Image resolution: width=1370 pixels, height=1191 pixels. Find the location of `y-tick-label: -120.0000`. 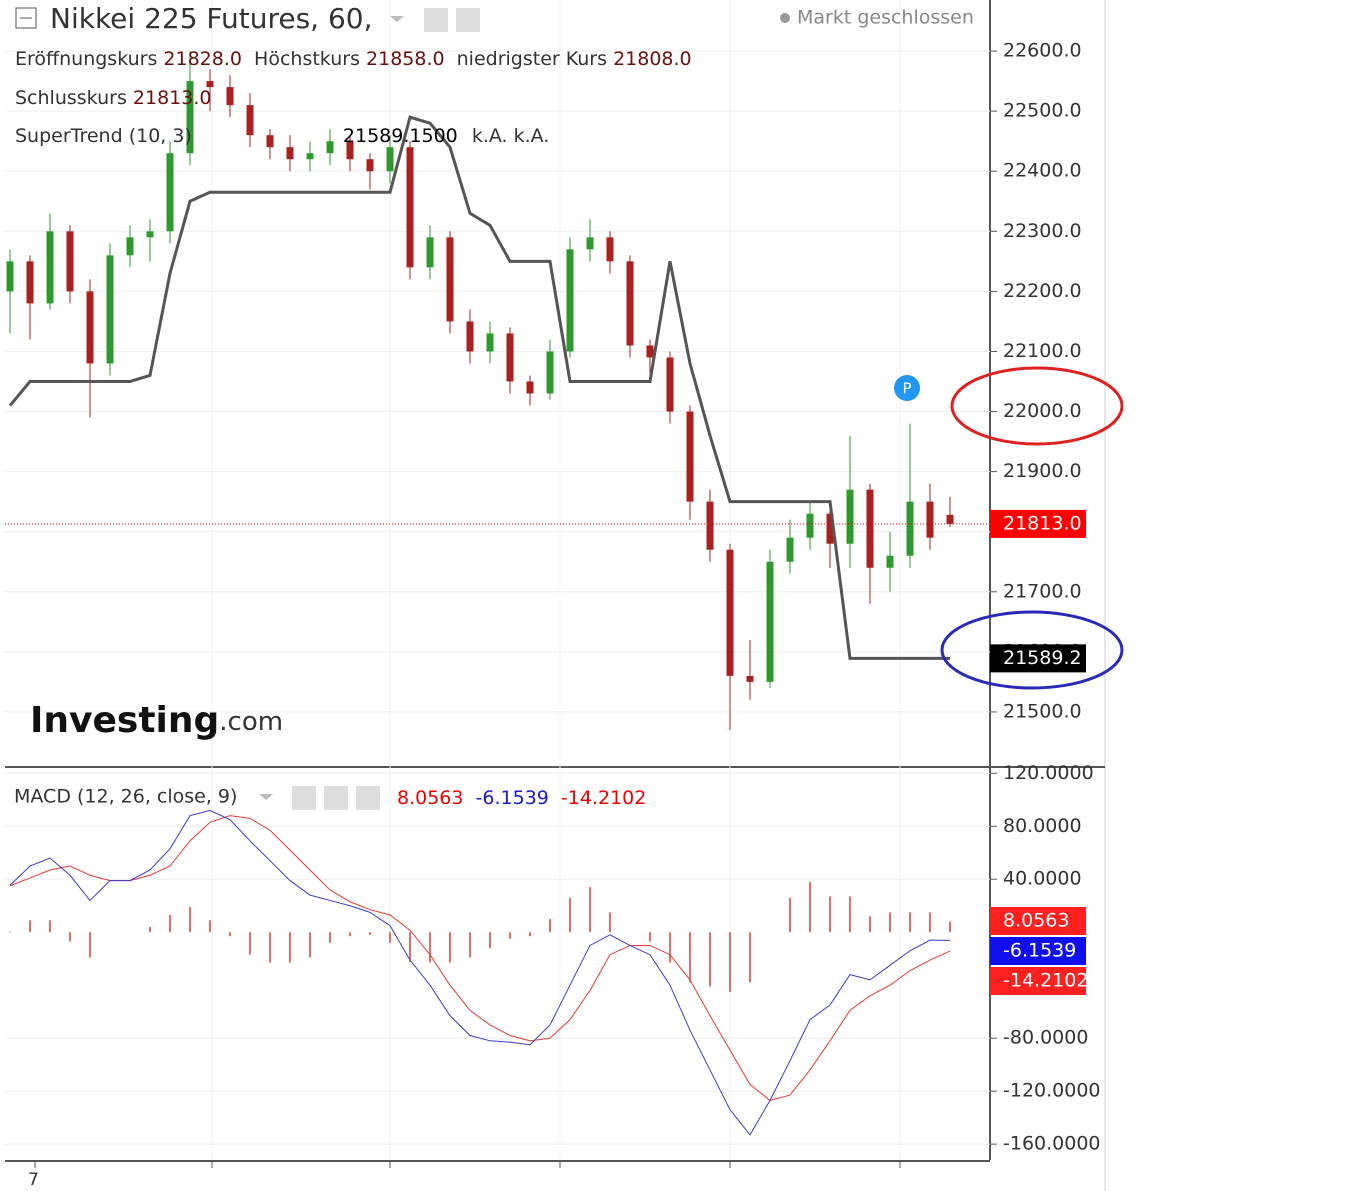

y-tick-label: -120.0000 is located at coordinates (1052, 1091).